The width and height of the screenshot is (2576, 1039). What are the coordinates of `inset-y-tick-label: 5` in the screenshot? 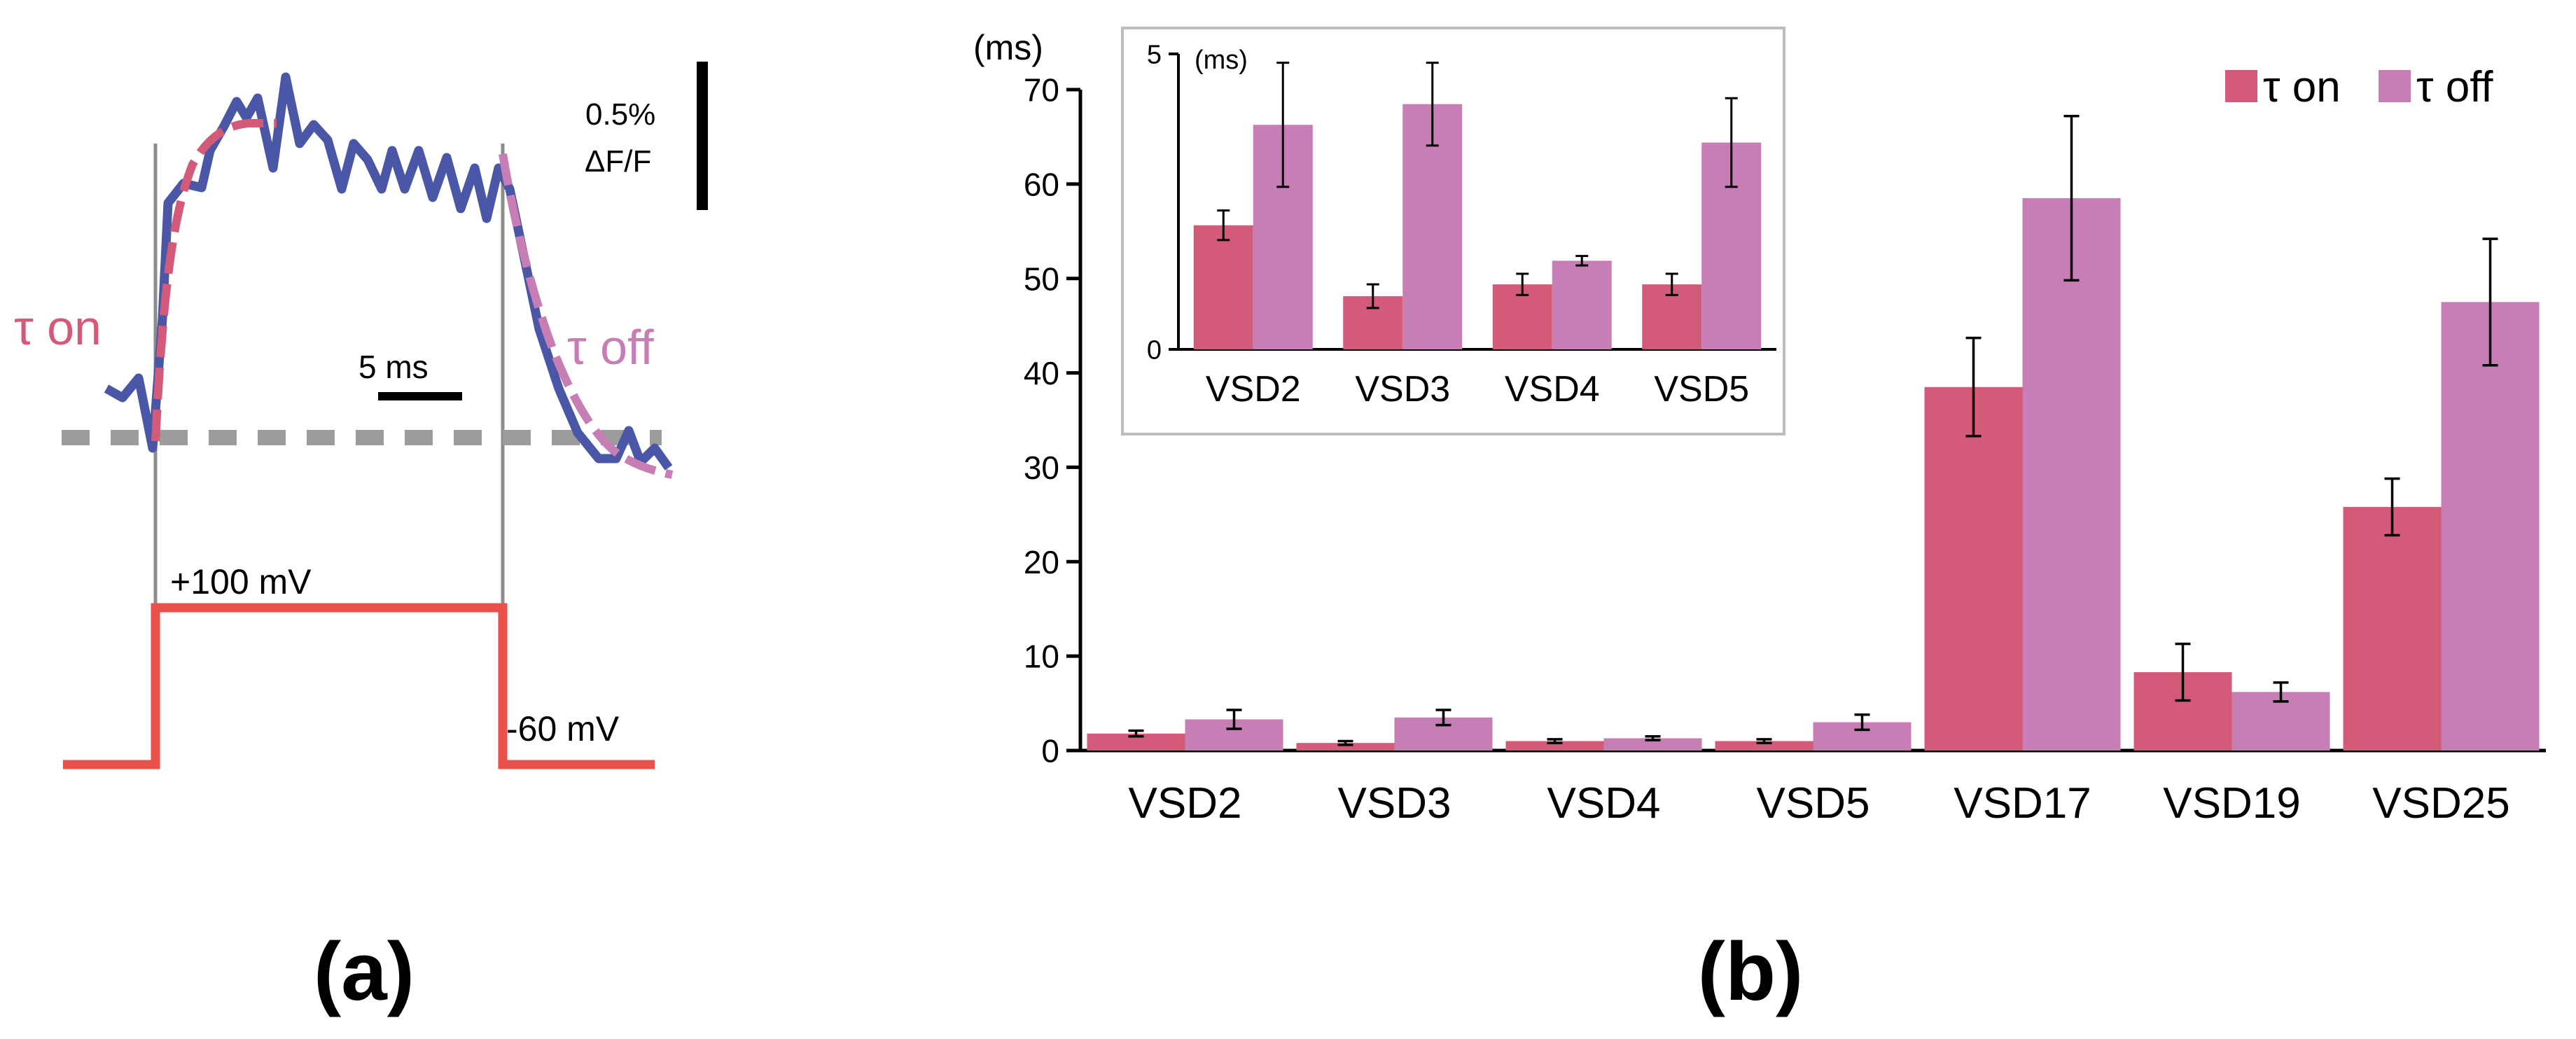 It's located at (1154, 55).